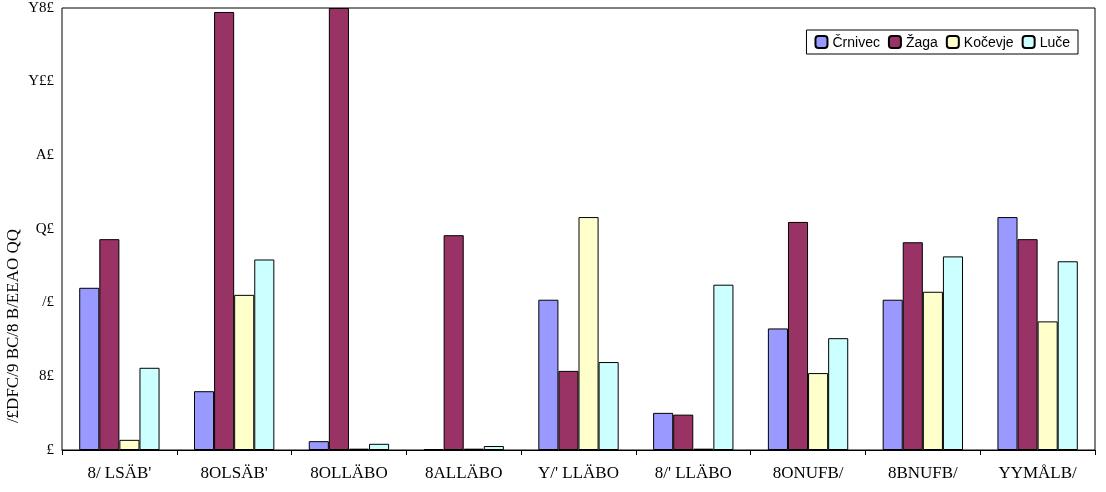  What do you see at coordinates (988, 42) in the screenshot?
I see `legend-label: Kočevje` at bounding box center [988, 42].